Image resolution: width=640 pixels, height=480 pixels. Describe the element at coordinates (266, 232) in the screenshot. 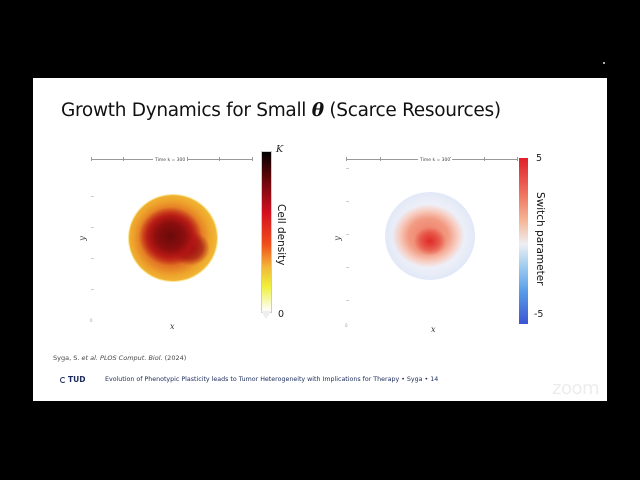

I see `cell-density-colorbar` at that location.